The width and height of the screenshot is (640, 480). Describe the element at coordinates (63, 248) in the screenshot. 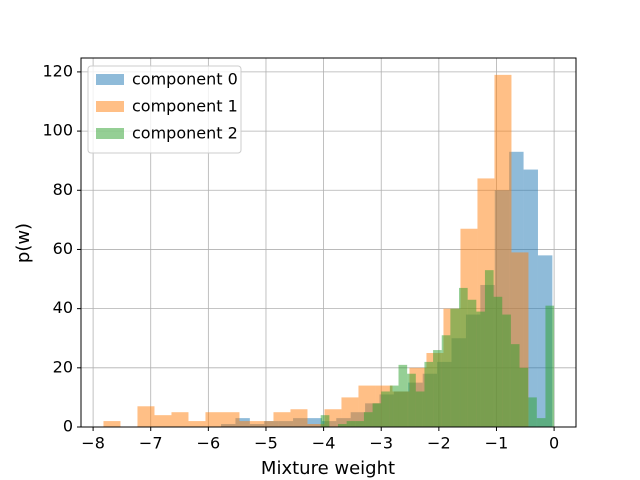

I see `y-tick-label: 60` at that location.